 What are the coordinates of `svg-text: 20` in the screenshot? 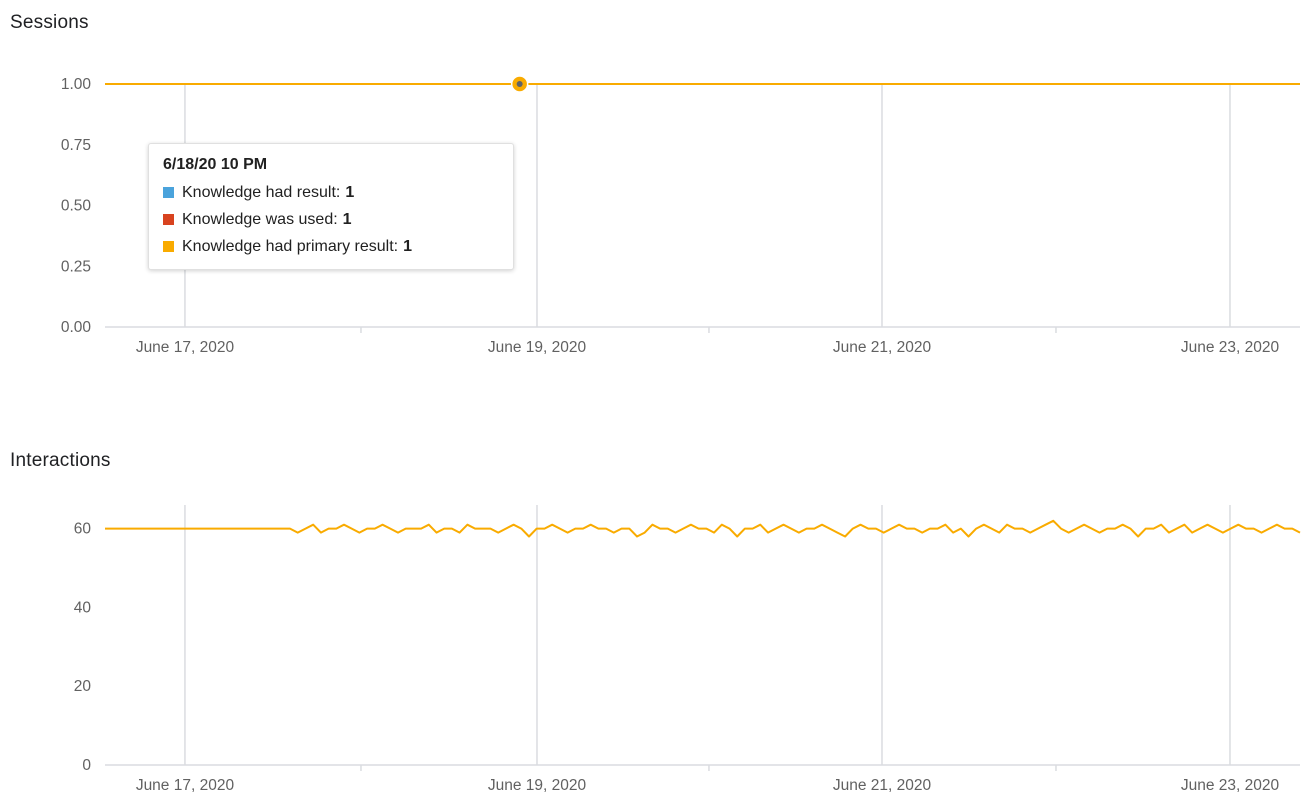 It's located at (83, 686).